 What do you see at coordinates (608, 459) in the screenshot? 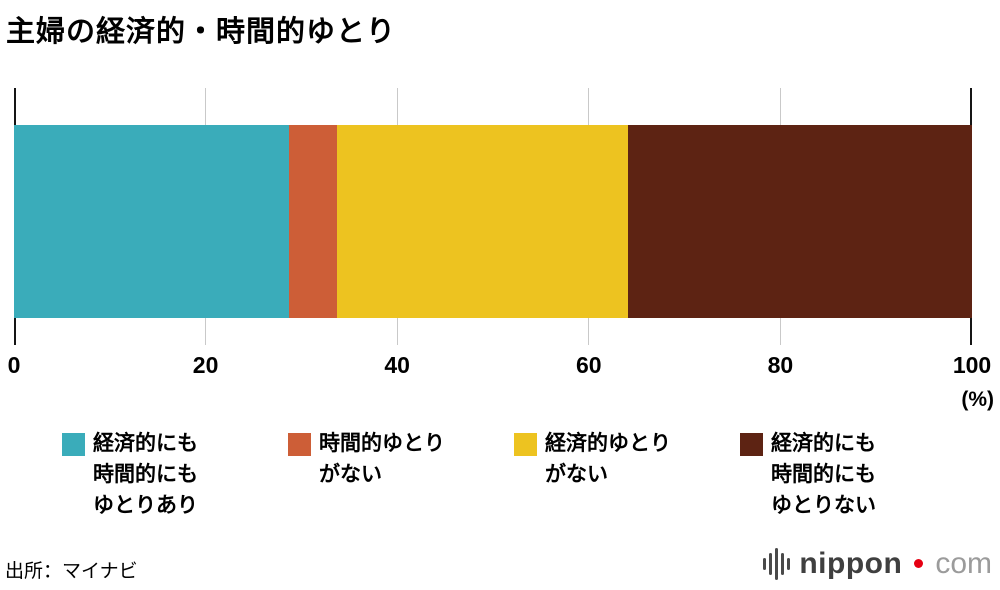
I see `legend-label-2: 経済的ゆとり がない` at bounding box center [608, 459].